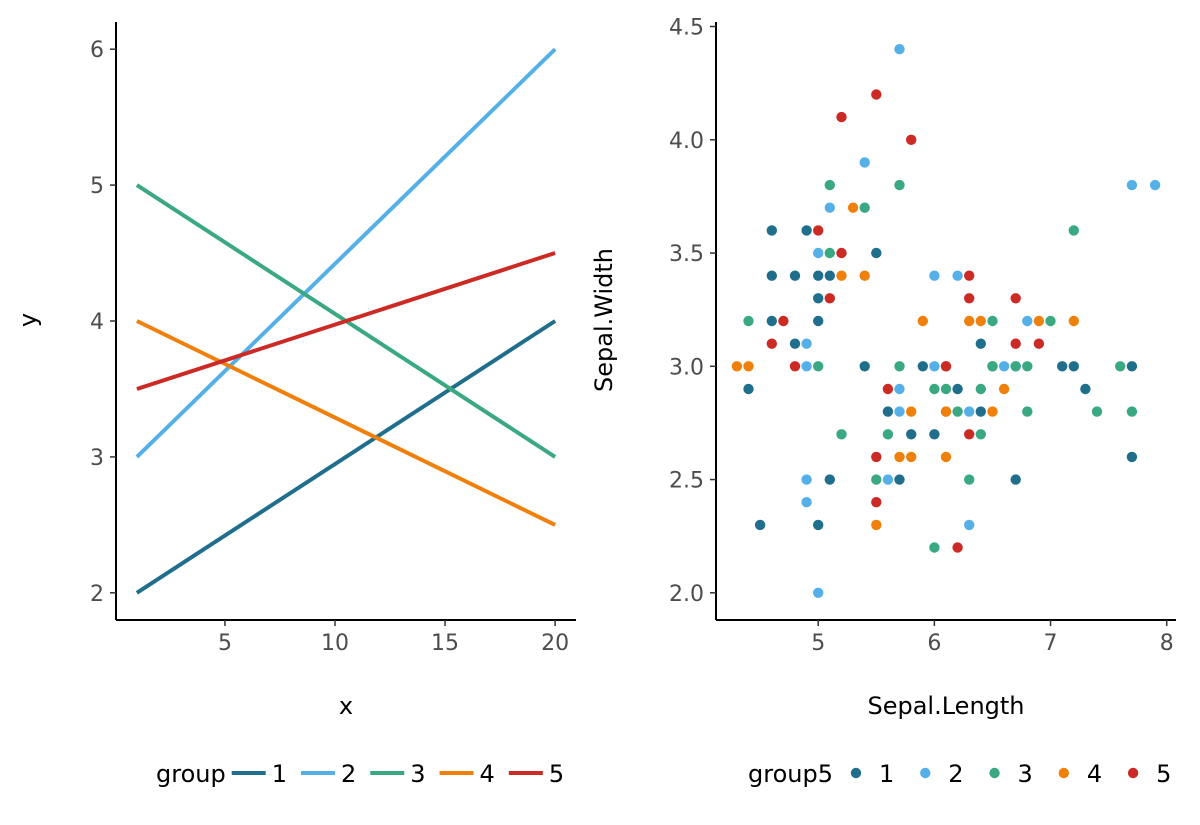 The height and width of the screenshot is (825, 1200). I want to click on x-tick-label: 7, so click(1051, 643).